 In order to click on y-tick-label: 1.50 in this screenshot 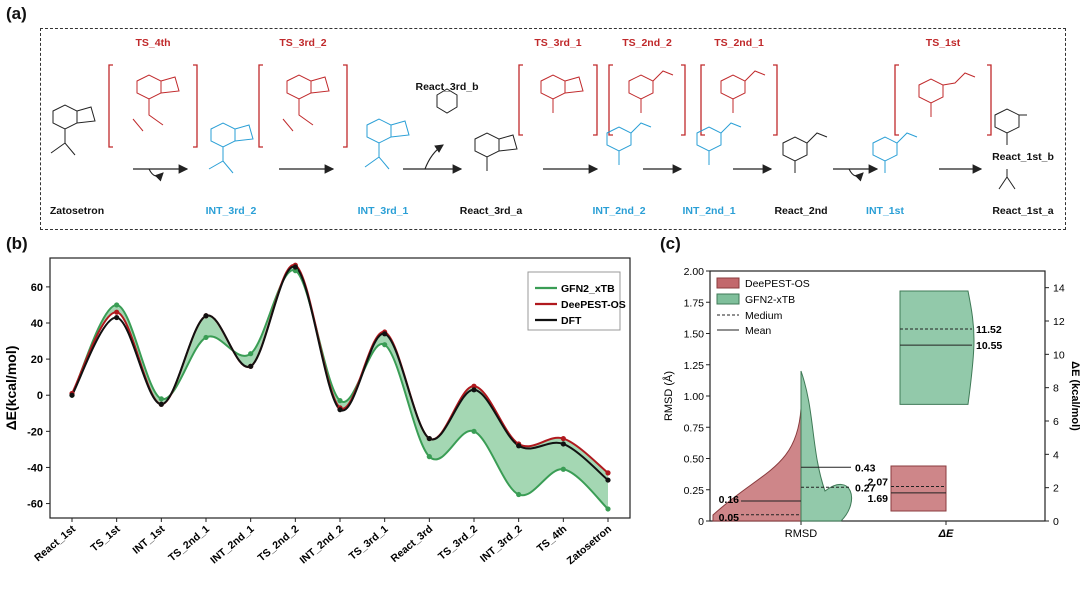, I will do `click(694, 335)`.